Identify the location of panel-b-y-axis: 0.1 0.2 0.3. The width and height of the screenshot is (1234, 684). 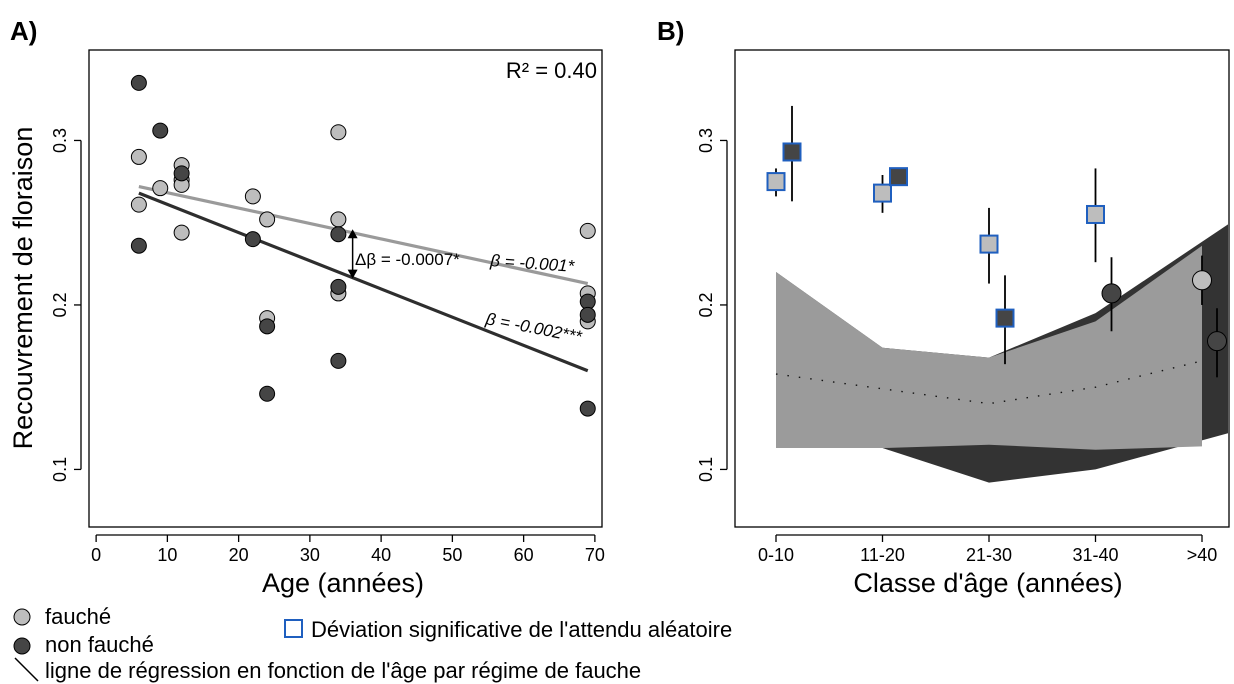
(712, 305).